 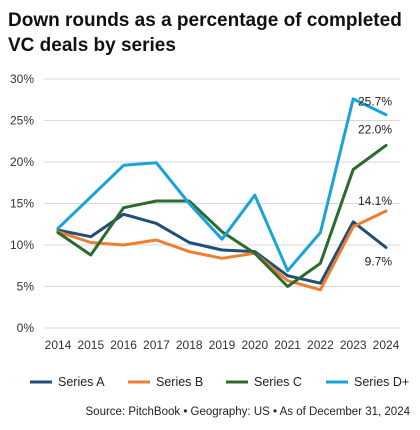 I want to click on series-line-series-a, so click(x=222, y=248).